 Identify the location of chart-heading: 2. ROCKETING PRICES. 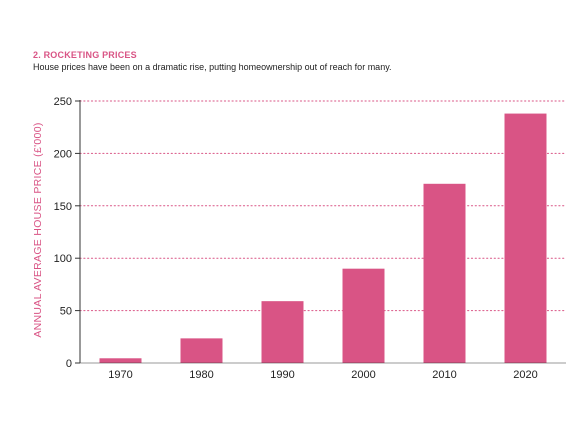
(85, 55).